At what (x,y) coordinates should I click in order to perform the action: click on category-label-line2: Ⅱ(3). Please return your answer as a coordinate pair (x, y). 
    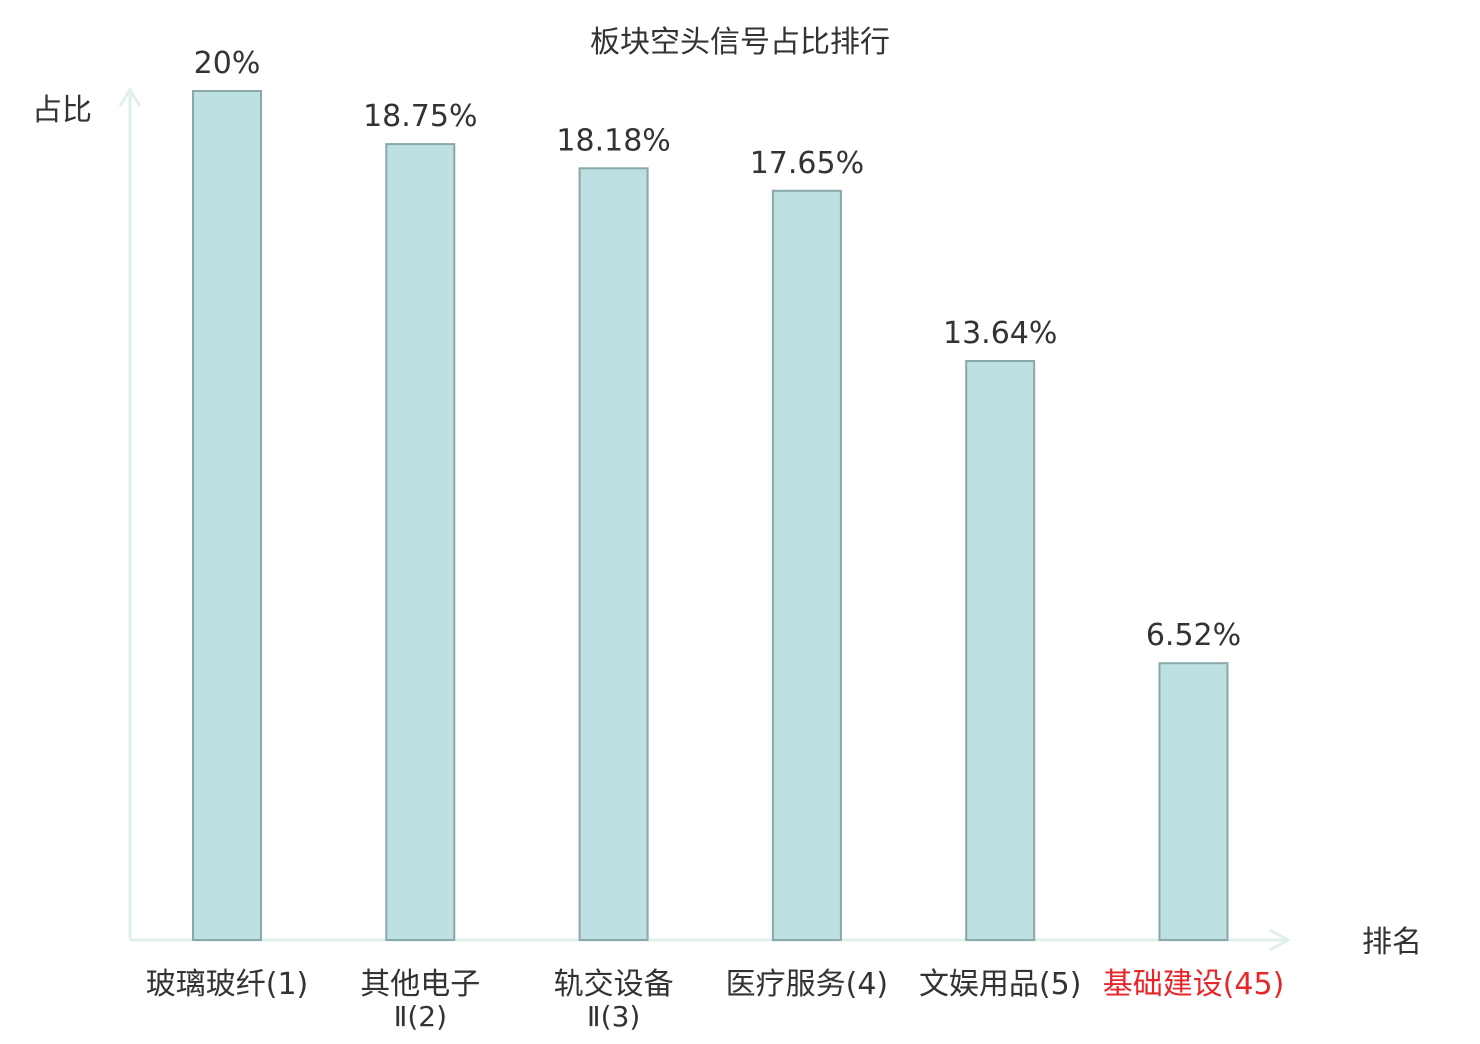
    Looking at the image, I should click on (613, 1016).